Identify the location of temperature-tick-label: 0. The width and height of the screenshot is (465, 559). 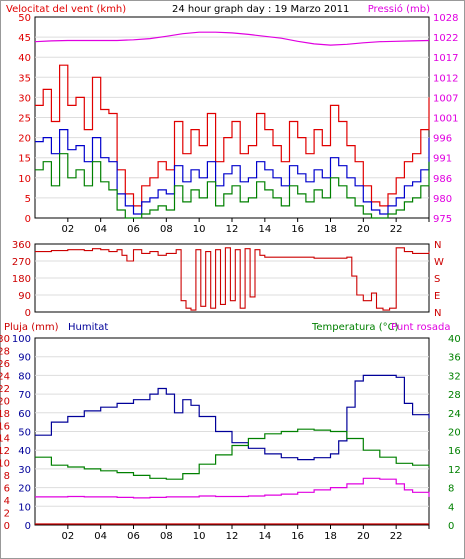
(451, 526).